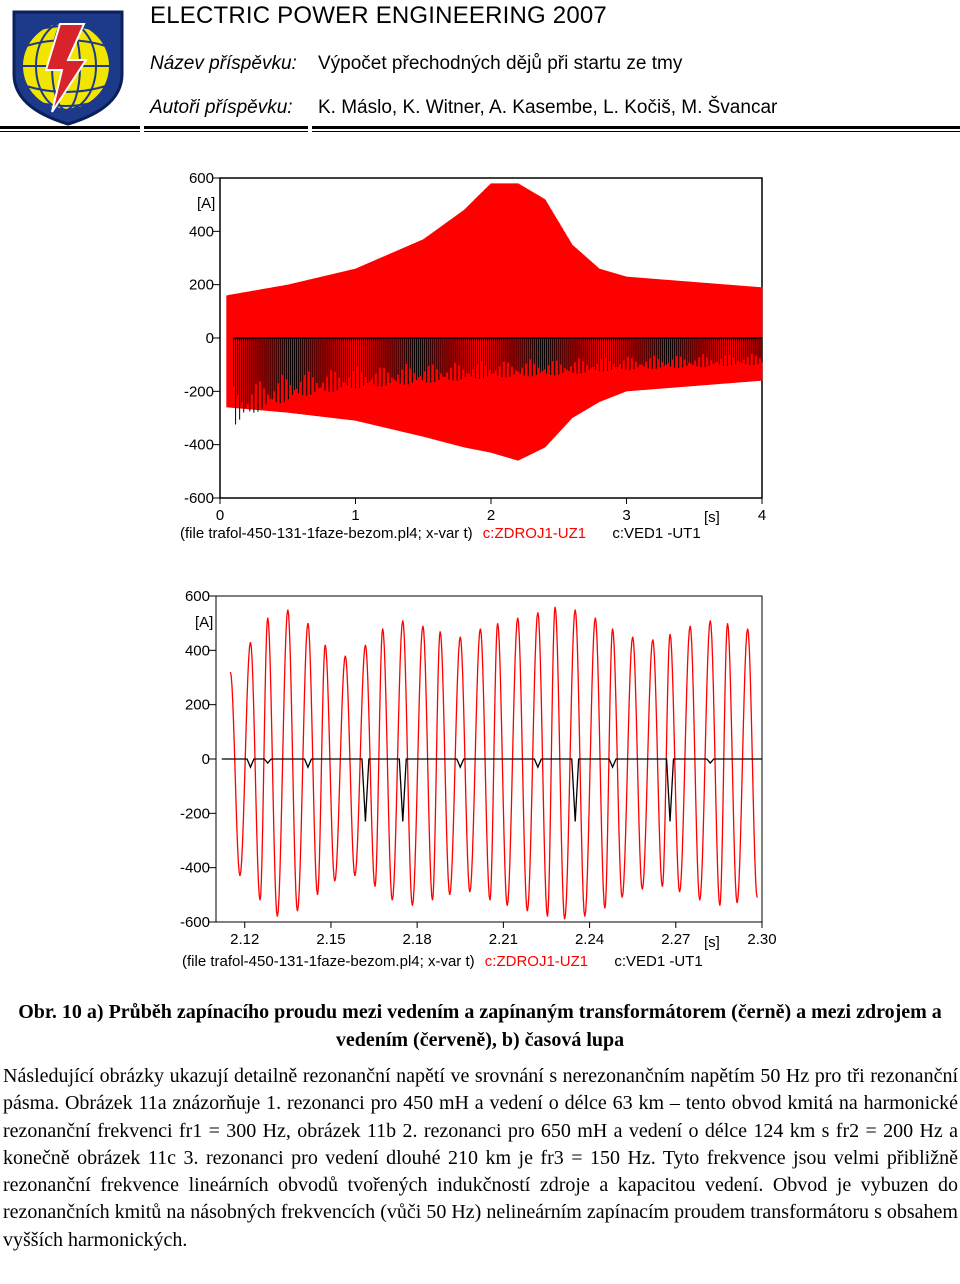 This screenshot has height=1284, width=960. Describe the element at coordinates (197, 650) in the screenshot. I see `chart-b-y-tick-label: 400` at that location.